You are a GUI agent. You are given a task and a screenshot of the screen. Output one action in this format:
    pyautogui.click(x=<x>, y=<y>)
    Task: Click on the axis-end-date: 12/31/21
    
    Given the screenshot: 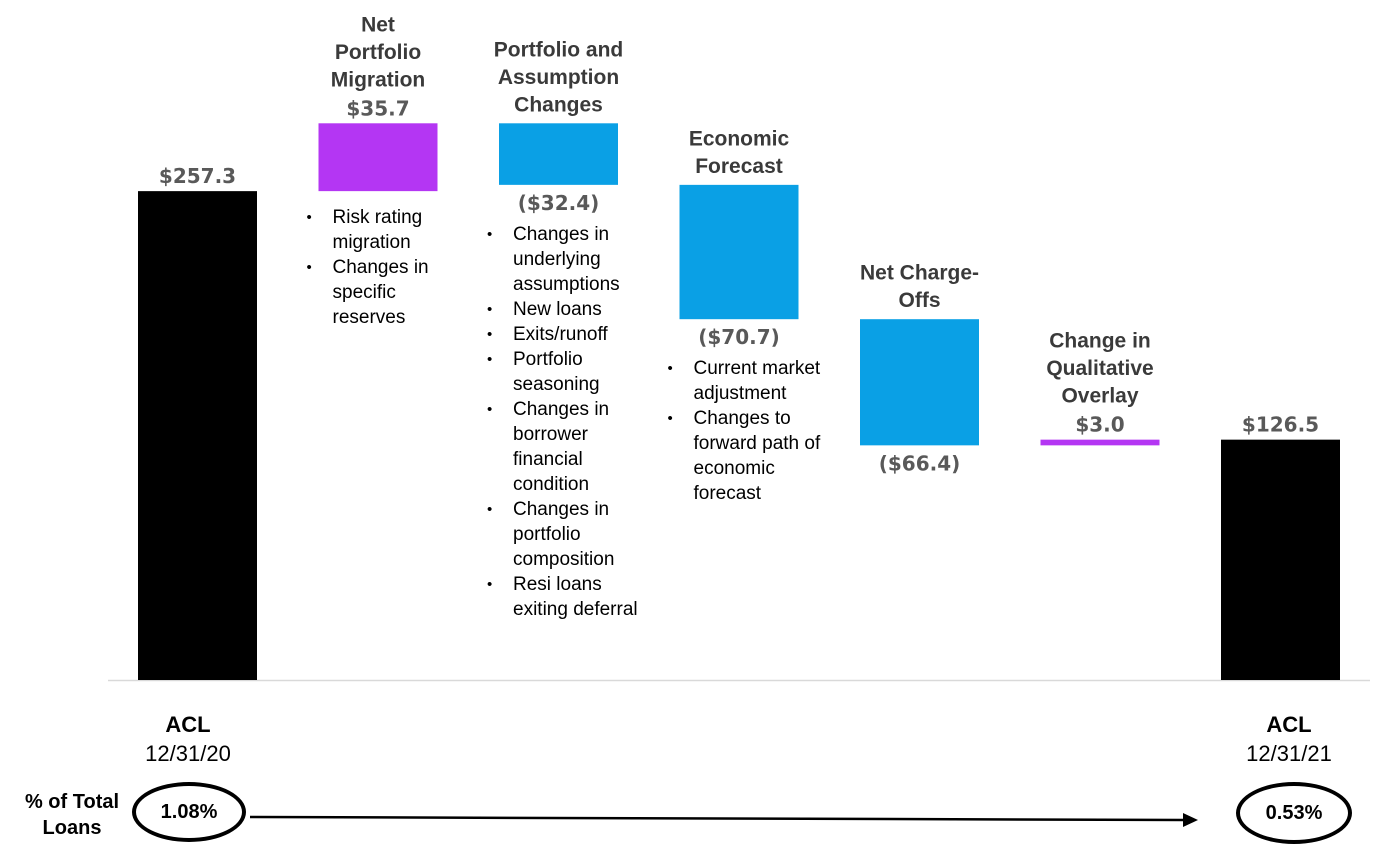 What is the action you would take?
    pyautogui.click(x=1289, y=753)
    